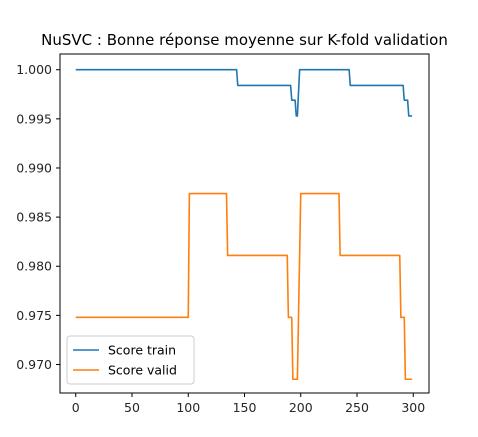  I want to click on y-tick-label: 0.995, so click(34, 118).